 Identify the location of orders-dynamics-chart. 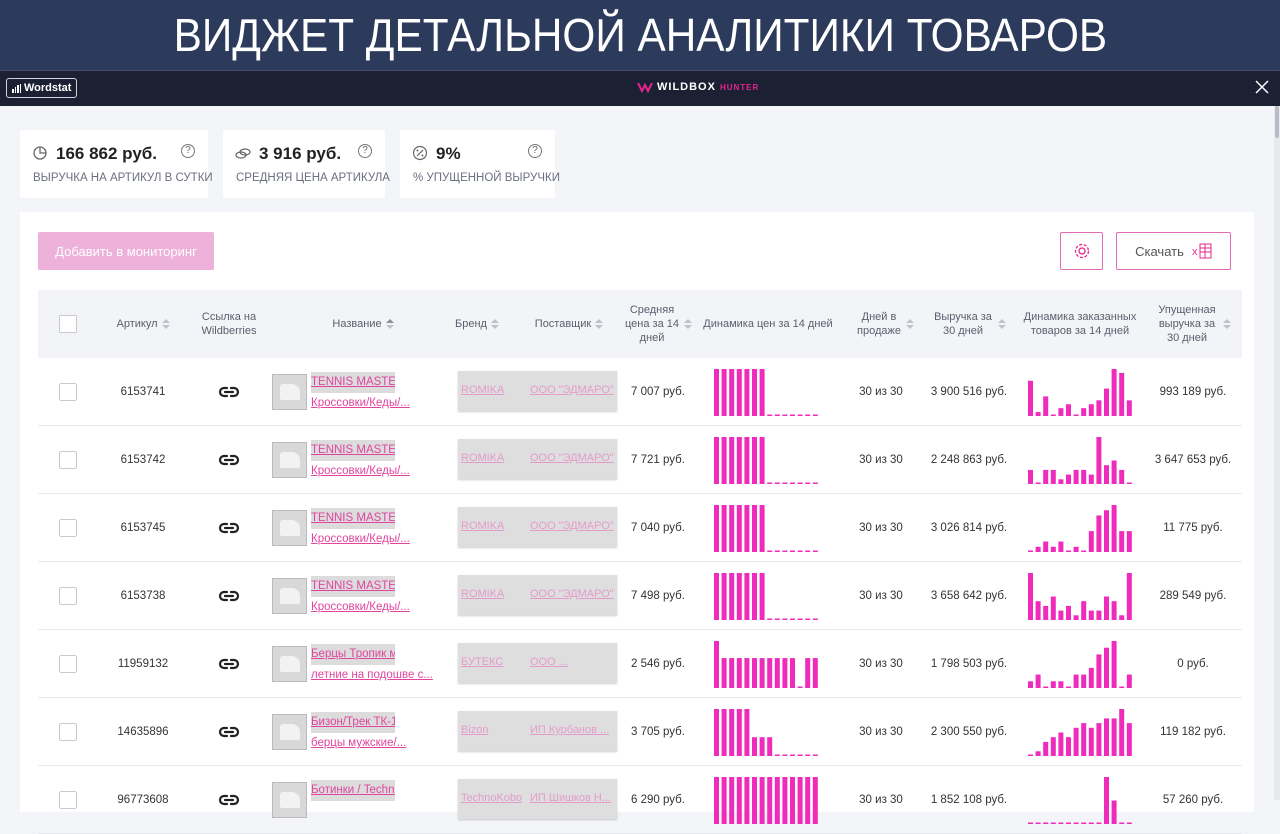
(1080, 596).